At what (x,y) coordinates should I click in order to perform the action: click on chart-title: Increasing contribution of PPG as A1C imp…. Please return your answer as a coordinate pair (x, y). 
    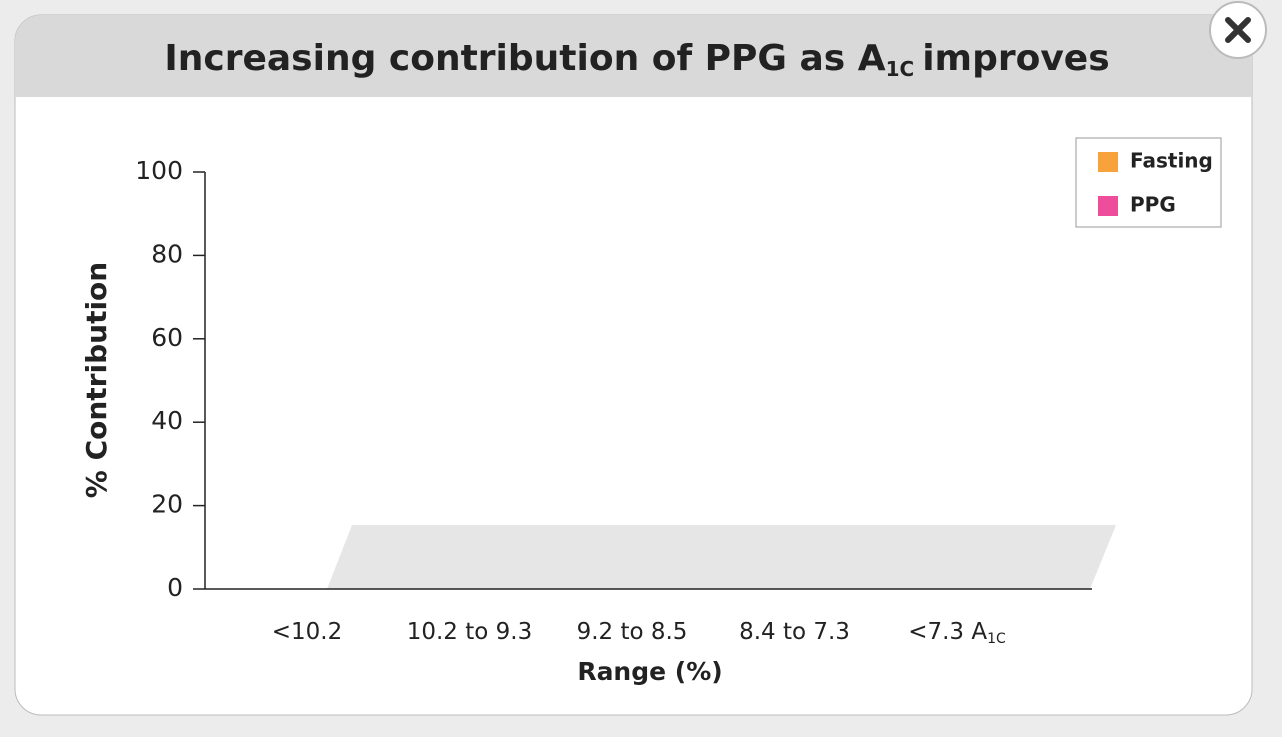
    Looking at the image, I should click on (636, 59).